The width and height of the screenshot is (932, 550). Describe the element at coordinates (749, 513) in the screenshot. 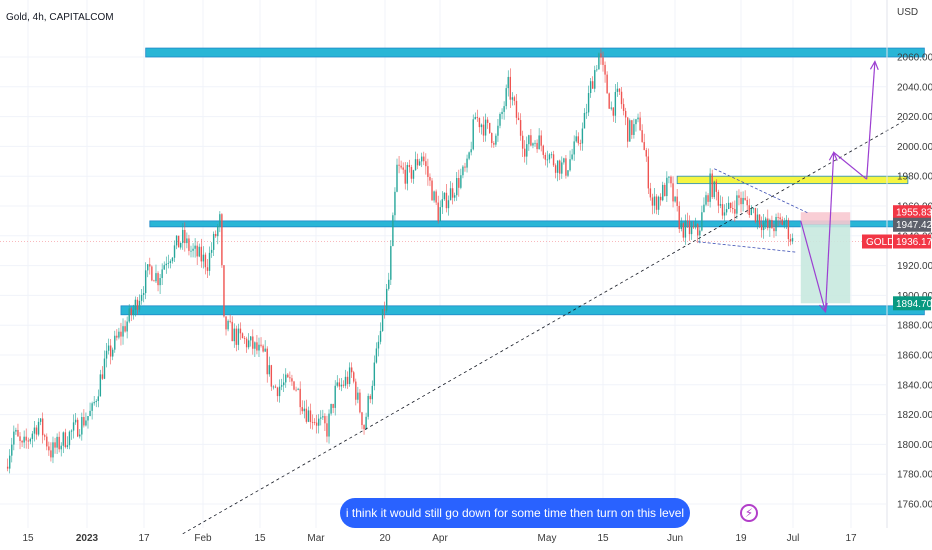

I see `lightning-icon: ⚡` at that location.